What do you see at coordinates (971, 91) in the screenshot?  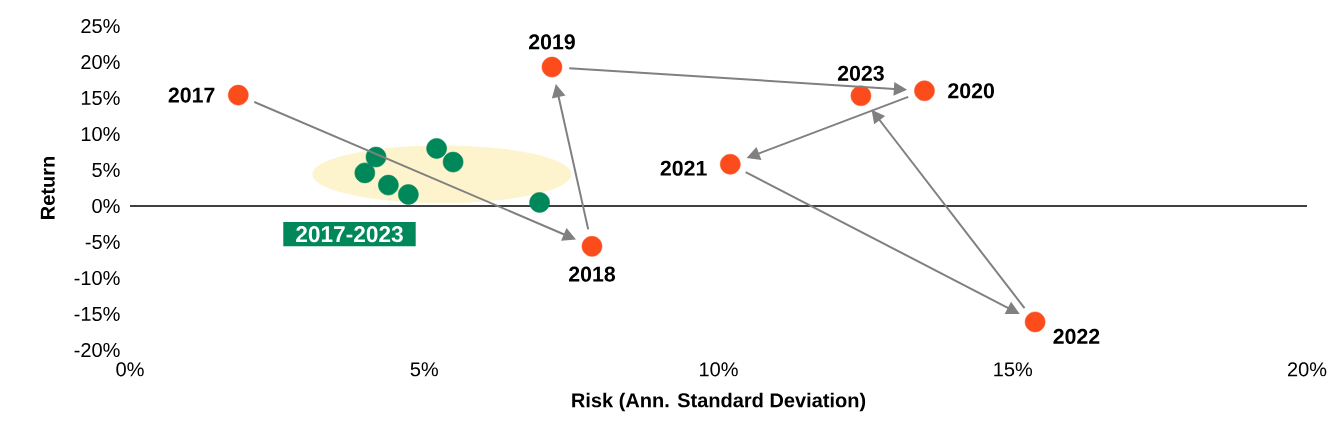 I see `annotation: 2020` at bounding box center [971, 91].